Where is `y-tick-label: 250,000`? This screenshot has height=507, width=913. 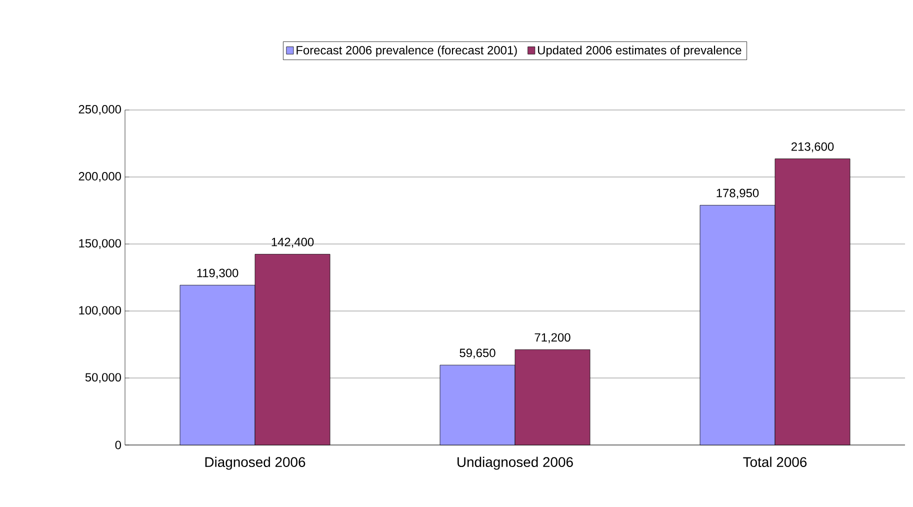 y-tick-label: 250,000 is located at coordinates (100, 110).